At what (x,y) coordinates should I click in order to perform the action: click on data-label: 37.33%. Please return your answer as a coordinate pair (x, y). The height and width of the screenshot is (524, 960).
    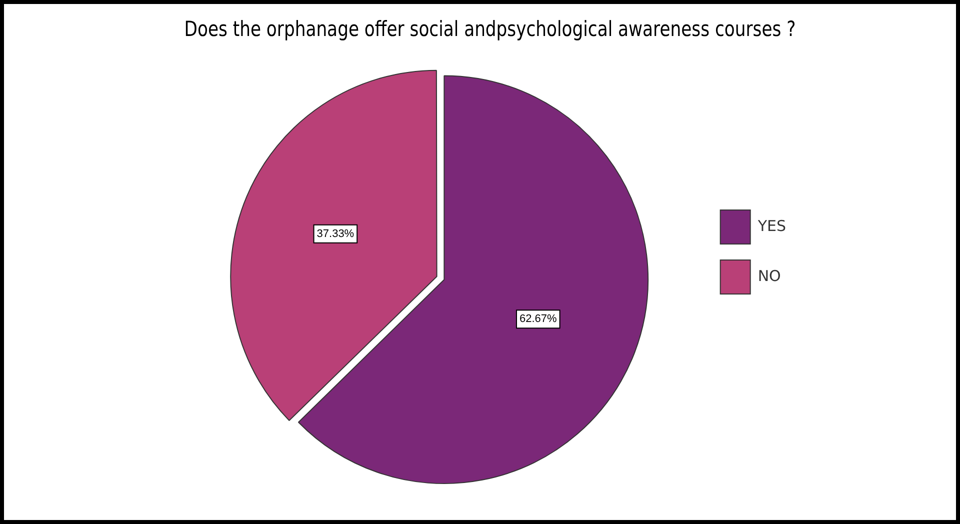
    Looking at the image, I should click on (335, 234).